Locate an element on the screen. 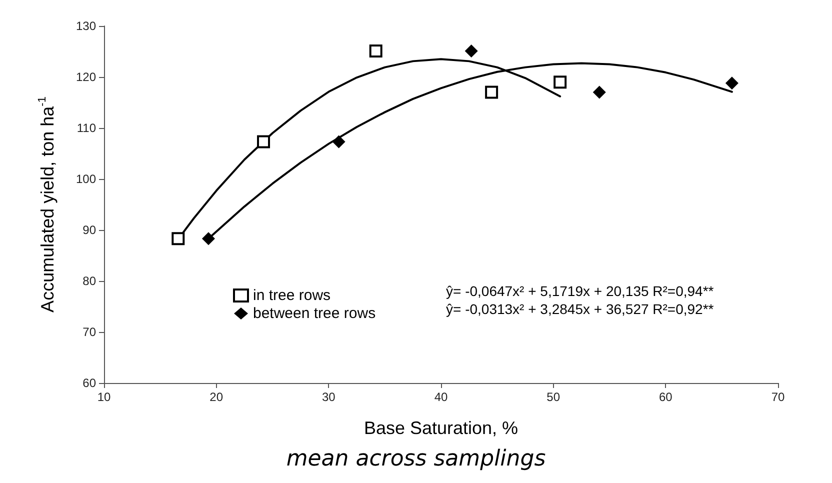  text: mean across samplings is located at coordinates (416, 459).